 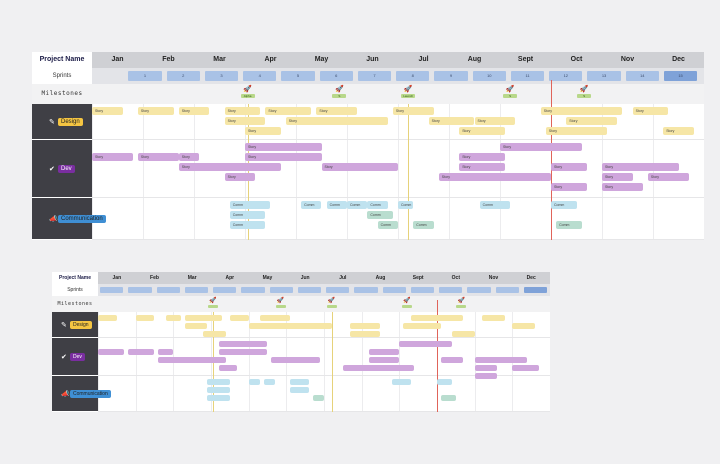 What do you see at coordinates (461, 304) in the screenshot?
I see `milestone-5: 🚀` at bounding box center [461, 304].